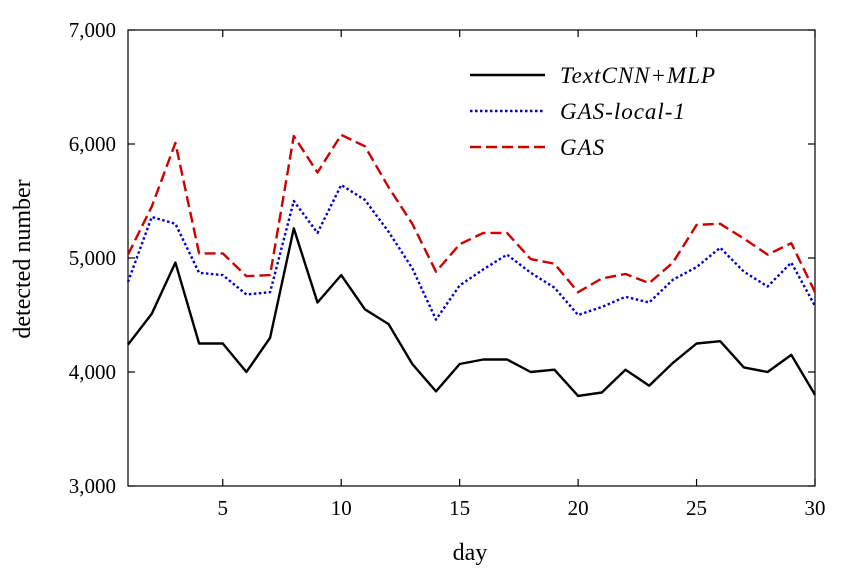  What do you see at coordinates (92, 372) in the screenshot?
I see `y-tick-label: 4,000` at bounding box center [92, 372].